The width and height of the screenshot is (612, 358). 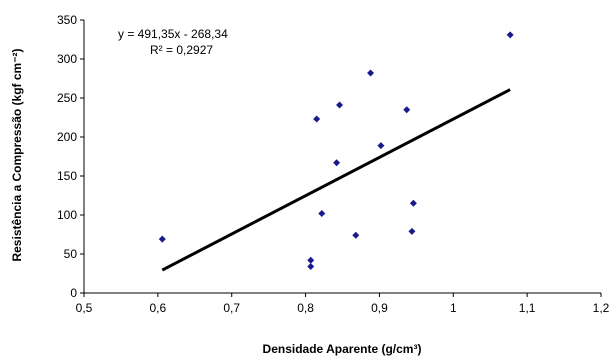 What do you see at coordinates (71, 254) in the screenshot?
I see `y-tick-label: 50` at bounding box center [71, 254].